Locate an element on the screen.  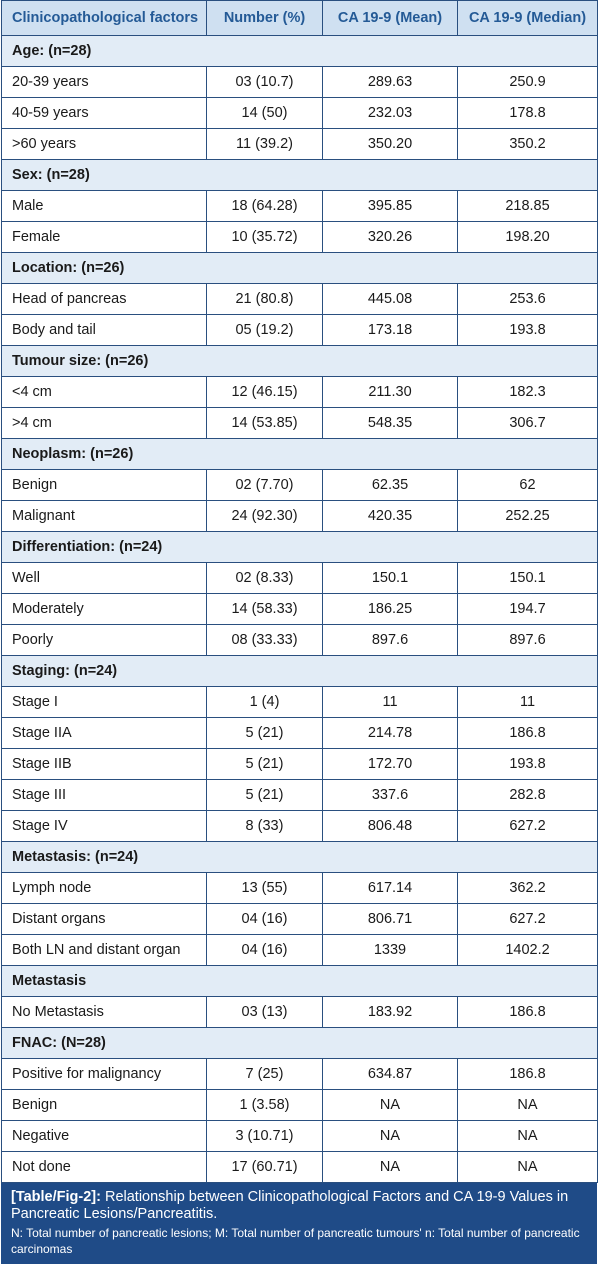
cell-median: 350.2 is located at coordinates (527, 144).